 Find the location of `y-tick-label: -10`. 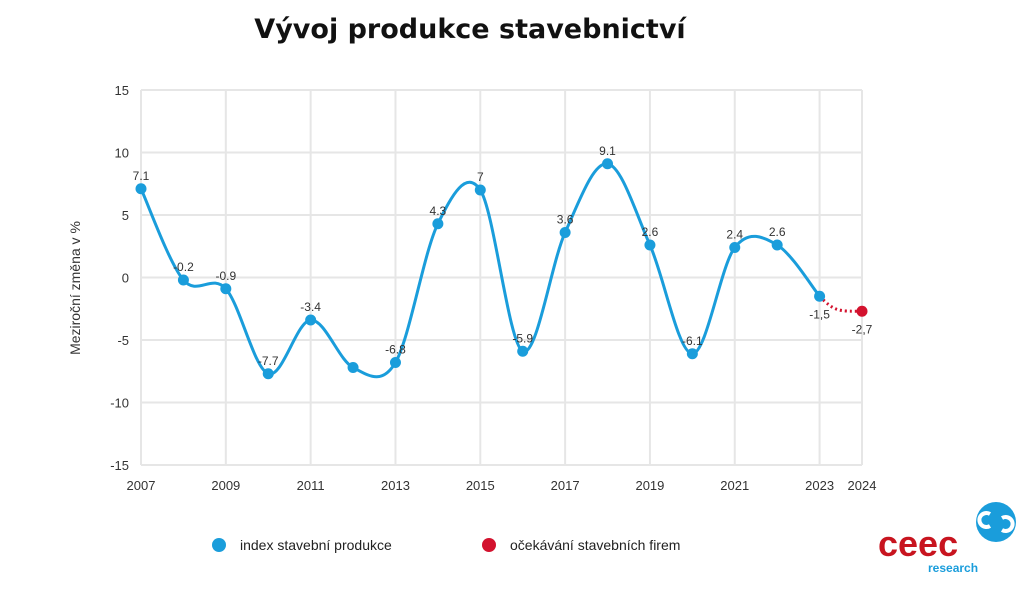

y-tick-label: -10 is located at coordinates (119, 403).